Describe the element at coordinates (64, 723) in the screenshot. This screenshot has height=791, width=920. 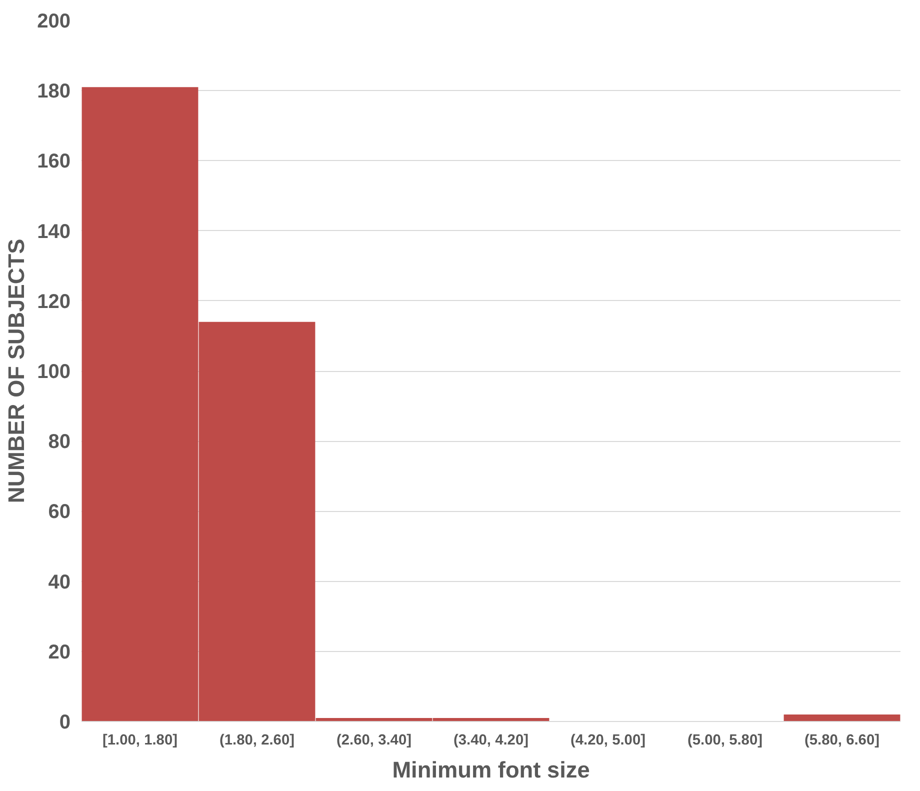
I see `y-tick-label: 0` at that location.